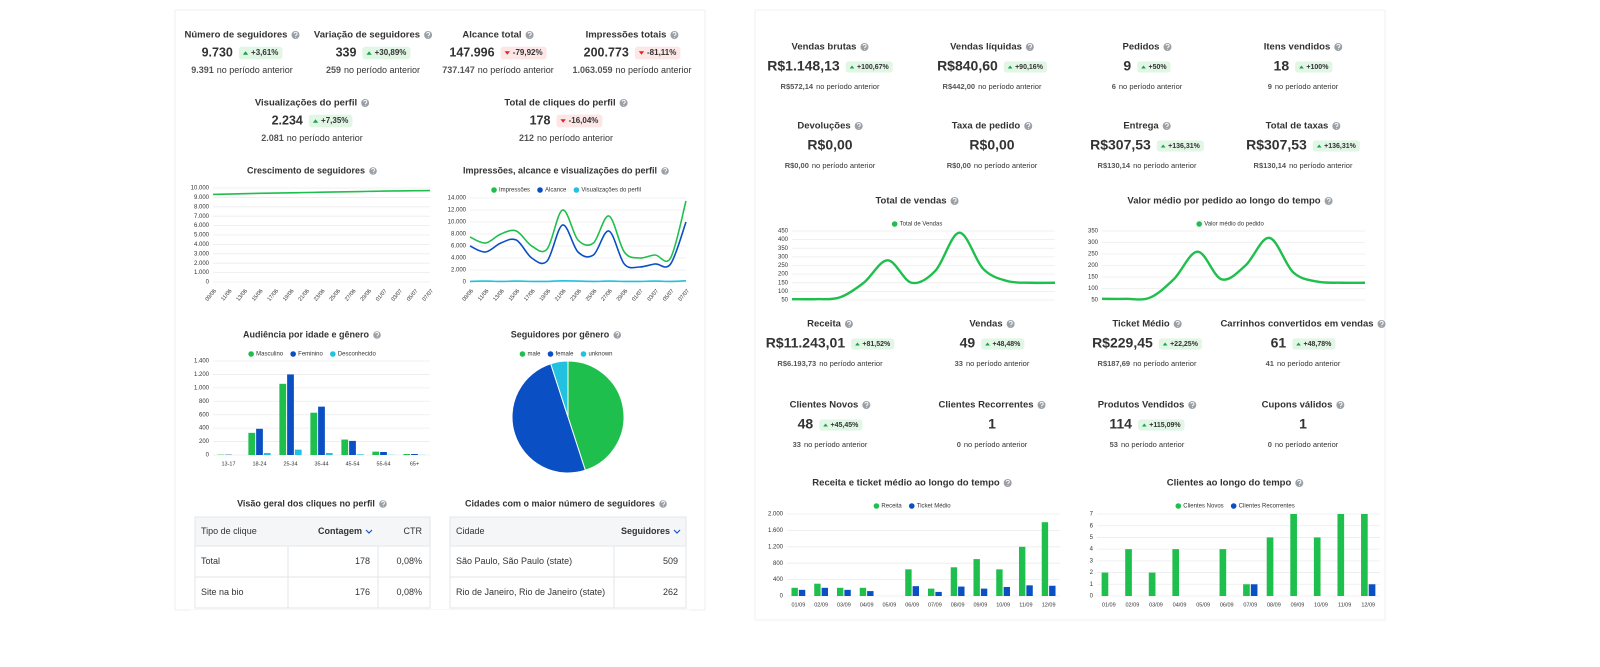  Describe the element at coordinates (661, 52) in the screenshot. I see `badge-text: -81,11%` at that location.